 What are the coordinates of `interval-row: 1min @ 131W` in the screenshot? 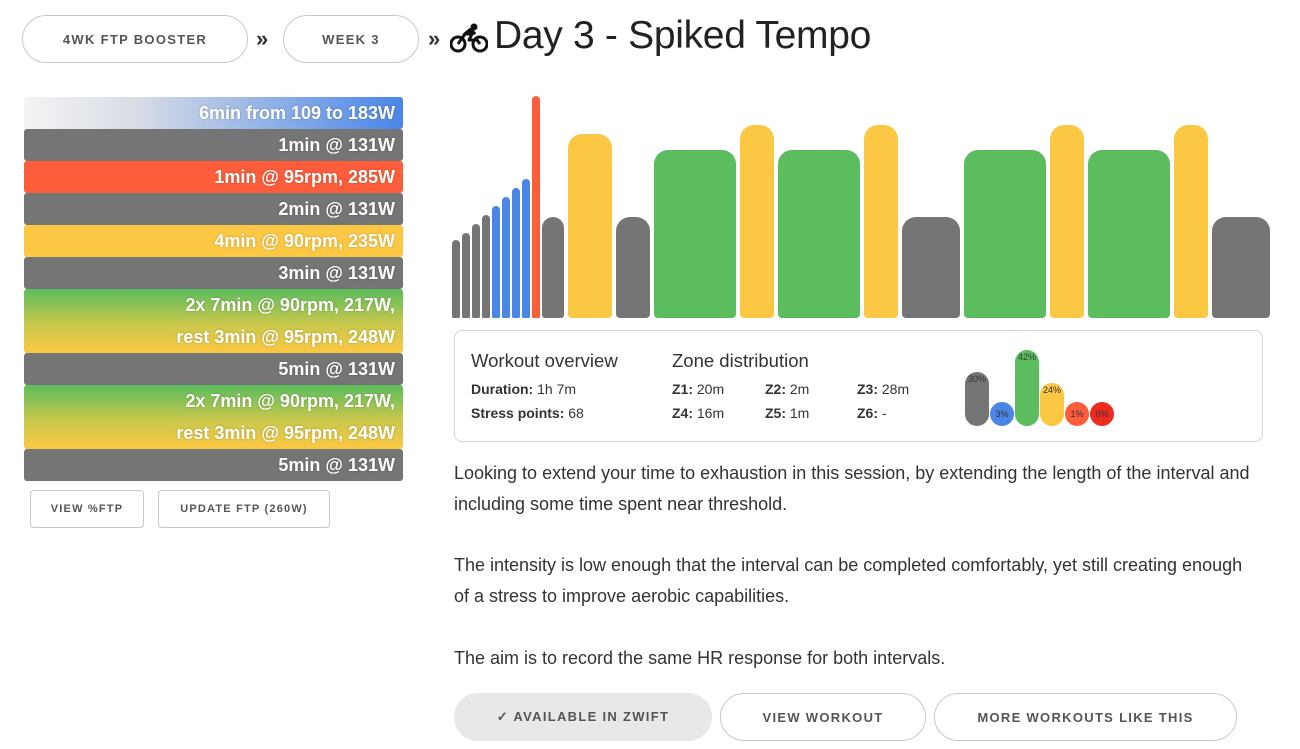 It's located at (213, 145).